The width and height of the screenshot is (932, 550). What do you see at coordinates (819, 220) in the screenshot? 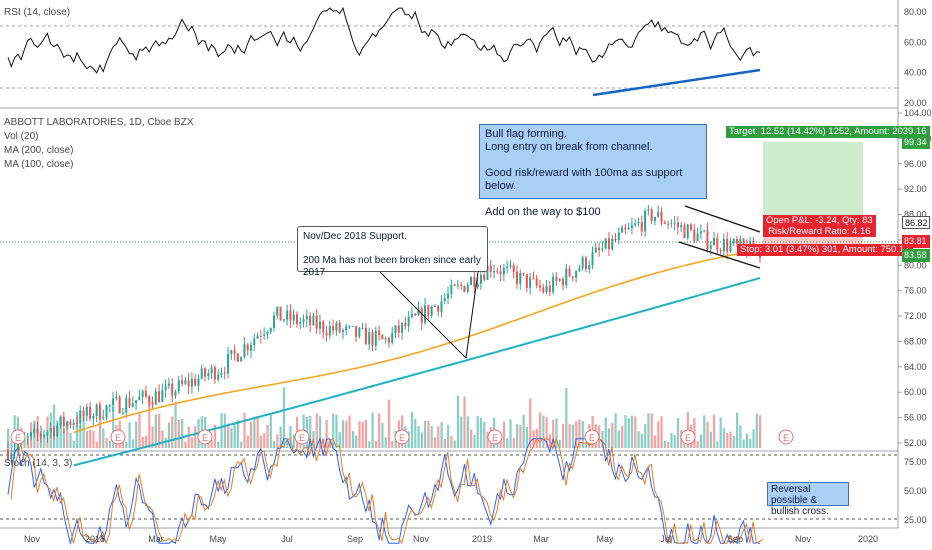
I see `pnl-text: Open P&L: -3.24, Qty: 83` at bounding box center [819, 220].